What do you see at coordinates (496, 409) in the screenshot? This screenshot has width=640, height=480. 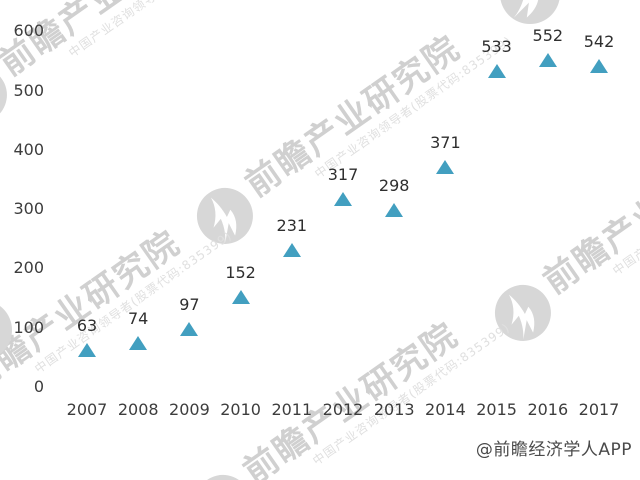 I see `x-axis-tick-label: 2015` at bounding box center [496, 409].